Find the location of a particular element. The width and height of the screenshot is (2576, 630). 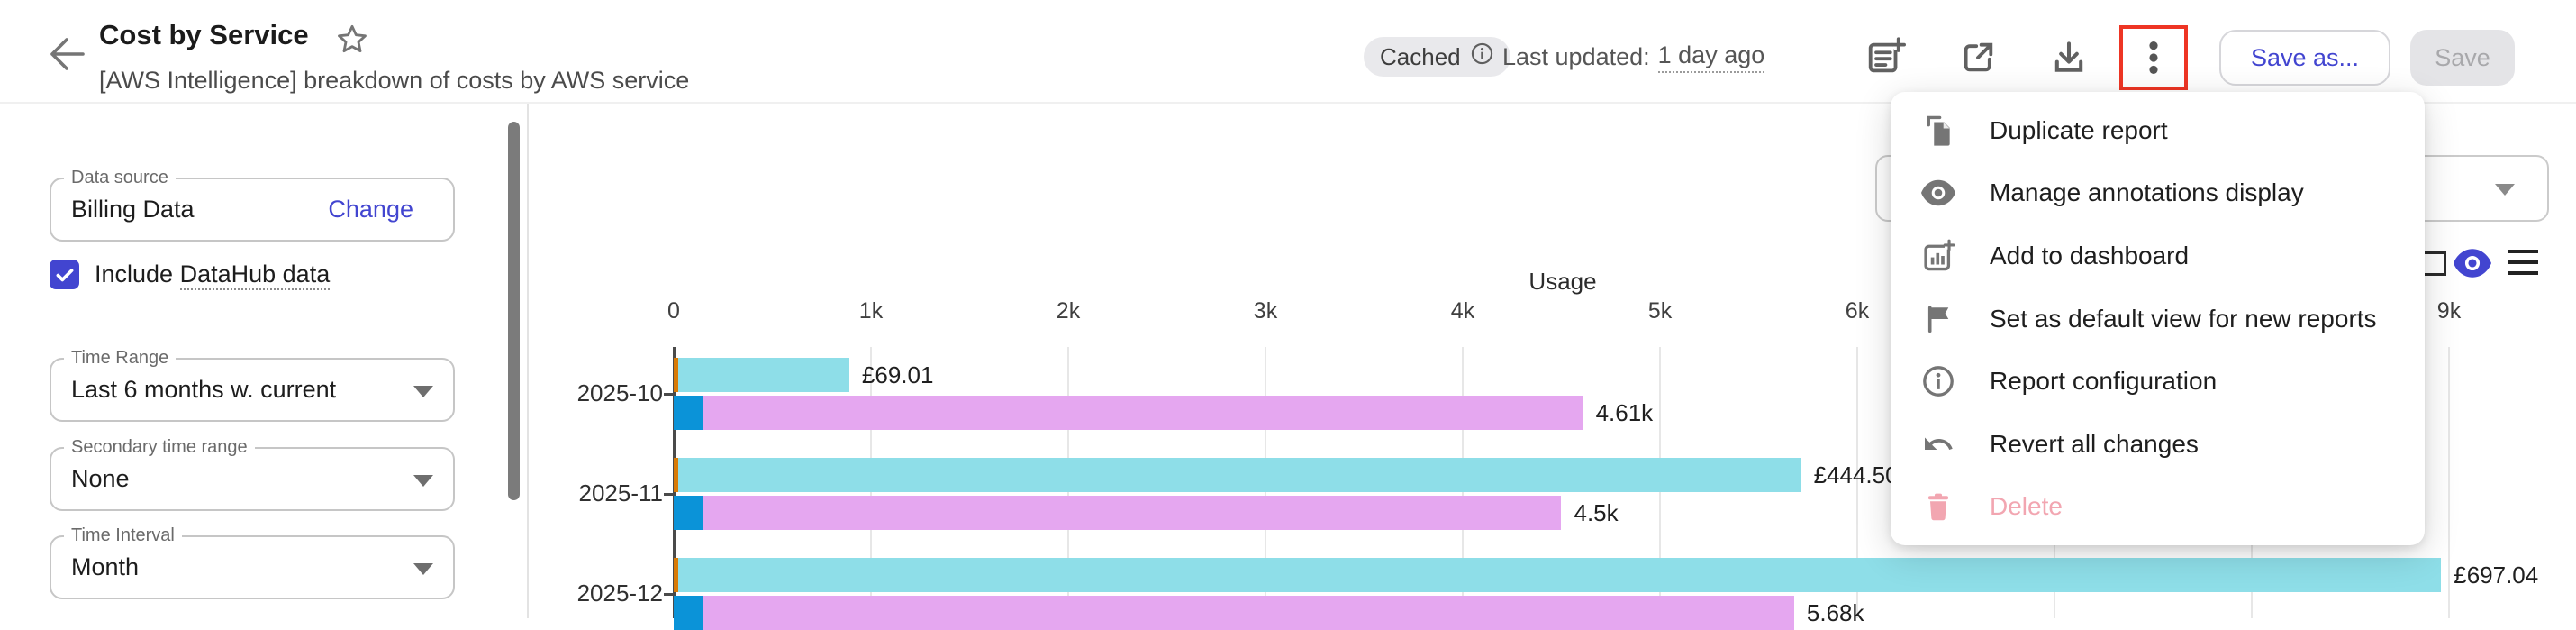

menu-item-label: Revert all changes is located at coordinates (2094, 443).